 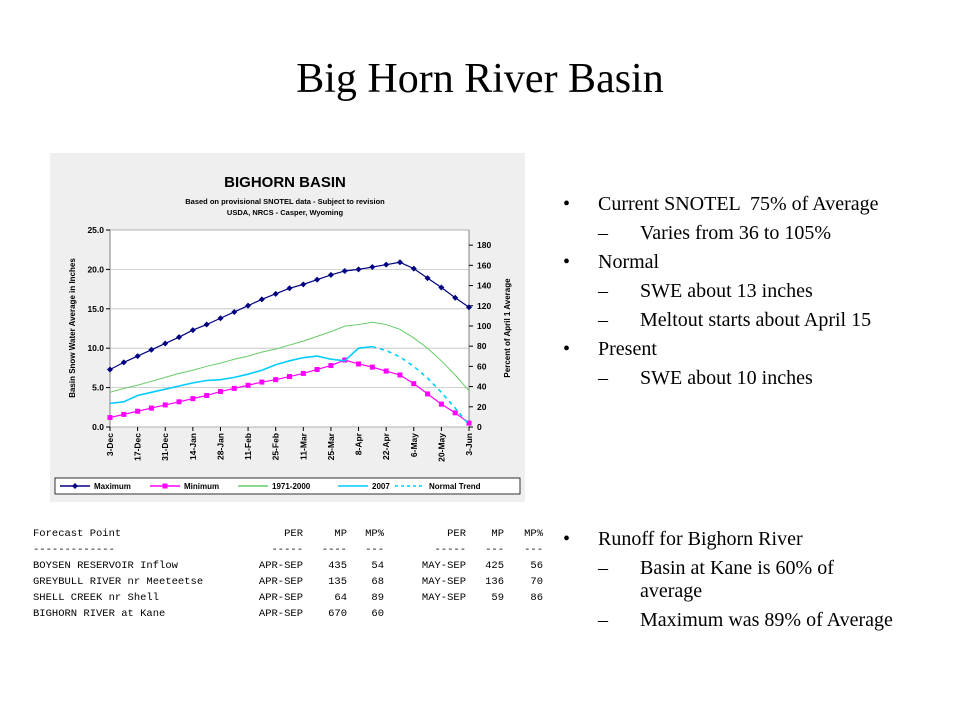 I want to click on bullet-text: Varies from 36 to 105%, so click(x=736, y=233).